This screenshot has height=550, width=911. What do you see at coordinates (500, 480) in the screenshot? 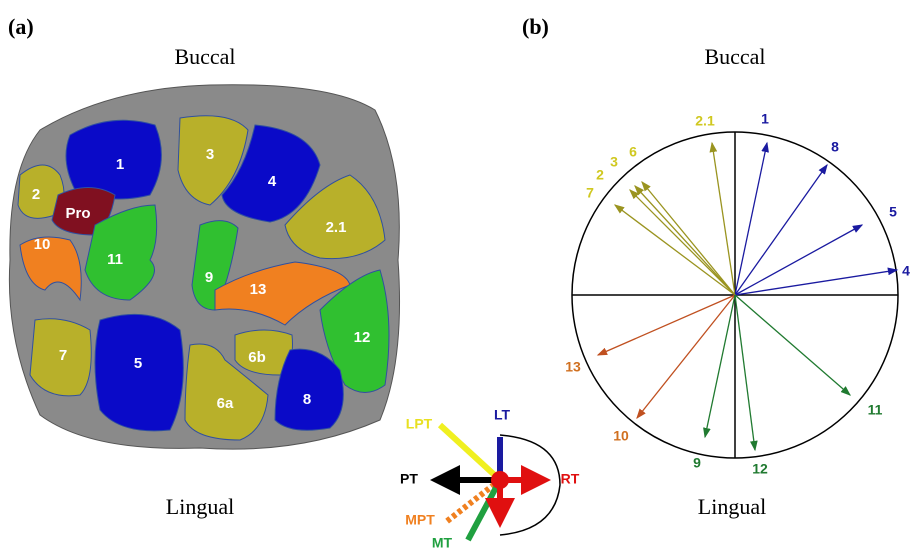
I see `legend-center` at bounding box center [500, 480].